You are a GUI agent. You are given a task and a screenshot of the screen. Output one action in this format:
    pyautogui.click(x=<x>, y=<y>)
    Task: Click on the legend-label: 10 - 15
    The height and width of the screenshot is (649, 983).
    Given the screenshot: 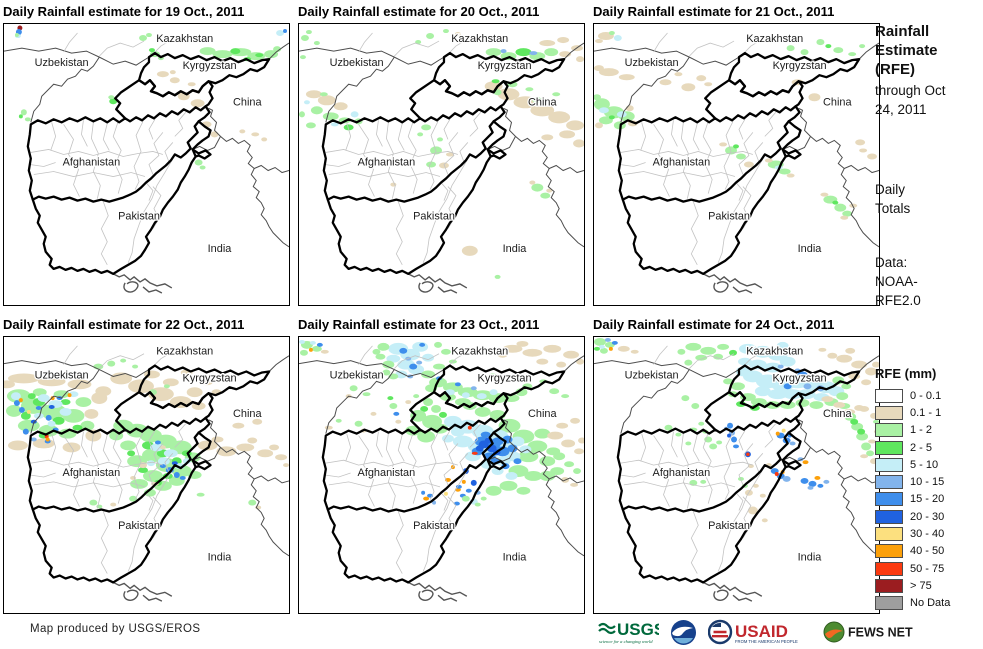 What is the action you would take?
    pyautogui.click(x=927, y=482)
    